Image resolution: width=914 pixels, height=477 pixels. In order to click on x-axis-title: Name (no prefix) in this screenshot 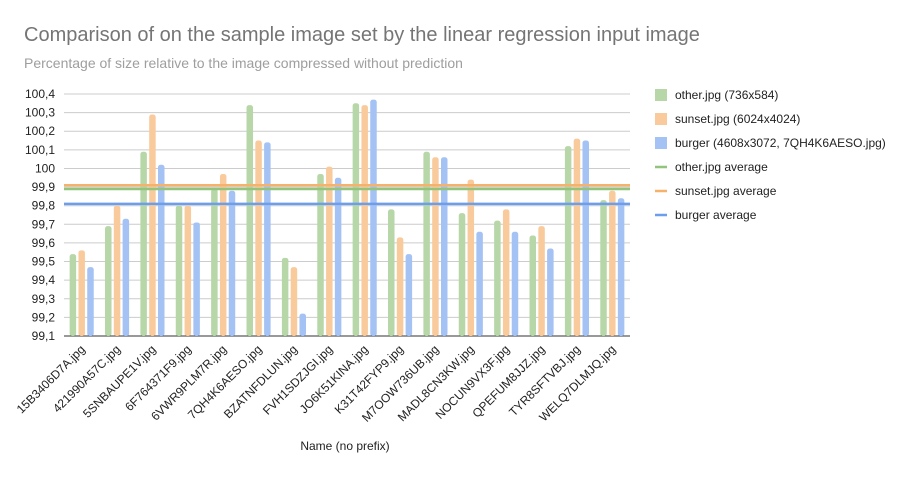, I will do `click(344, 446)`.